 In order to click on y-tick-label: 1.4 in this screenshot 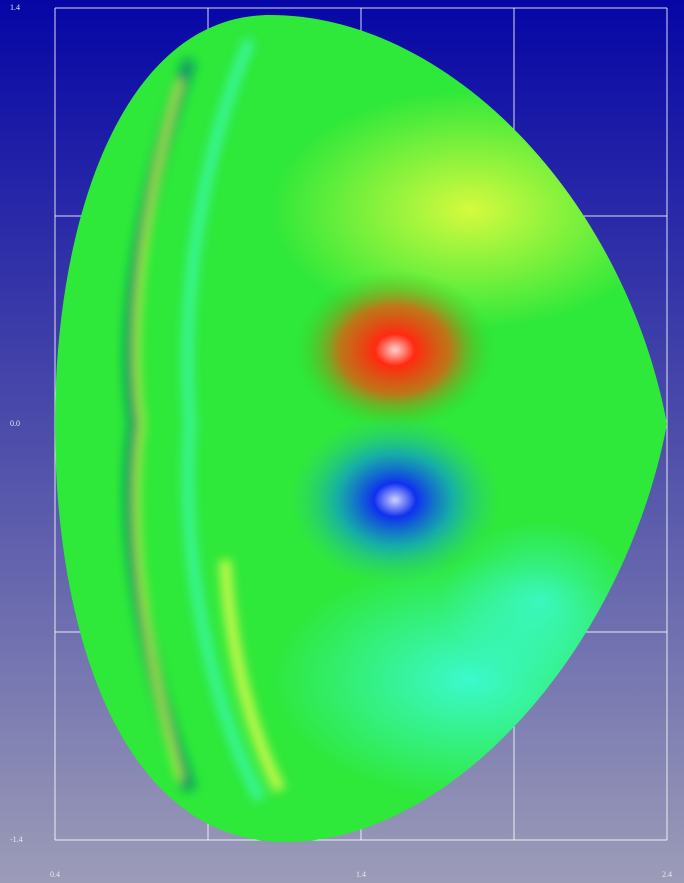, I will do `click(15, 7)`.